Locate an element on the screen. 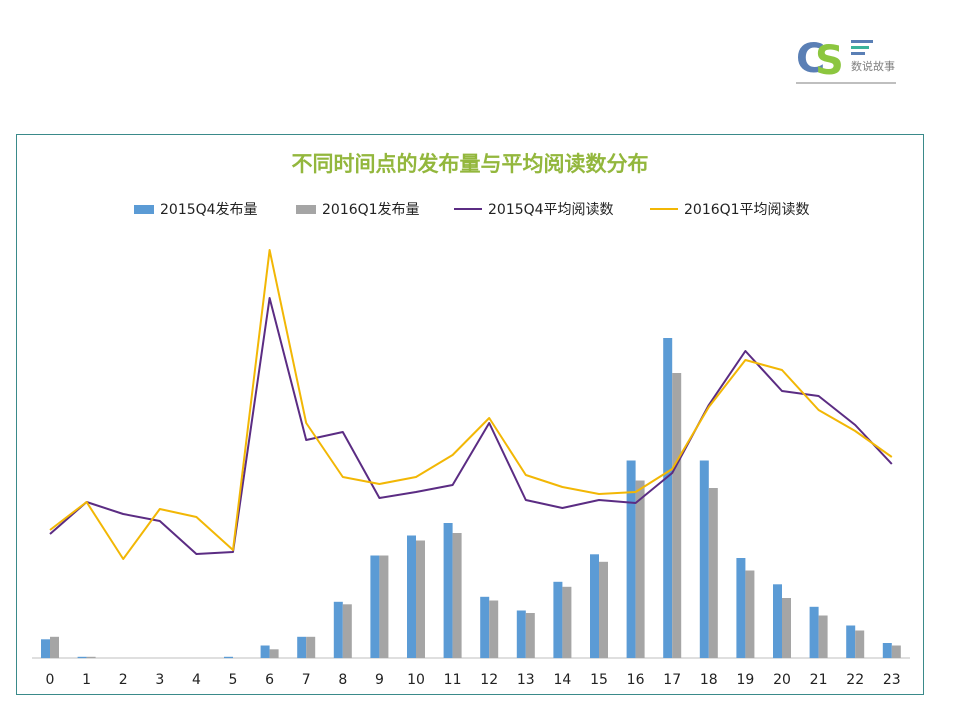 This screenshot has width=960, height=720. x-tick-13: 13 is located at coordinates (526, 680).